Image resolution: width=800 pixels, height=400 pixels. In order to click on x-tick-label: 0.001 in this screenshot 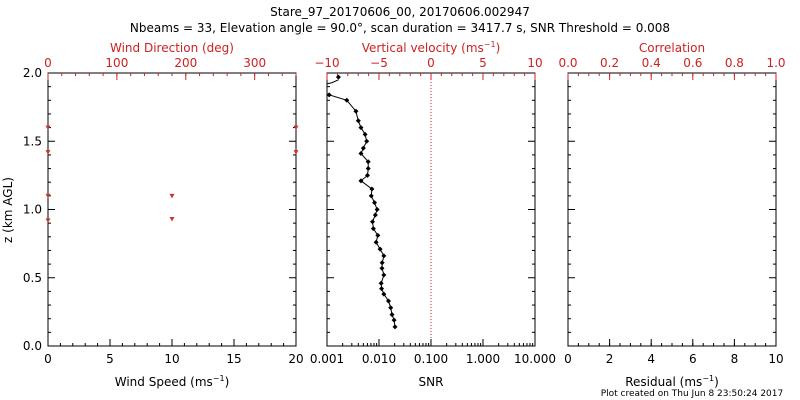, I will do `click(327, 359)`.